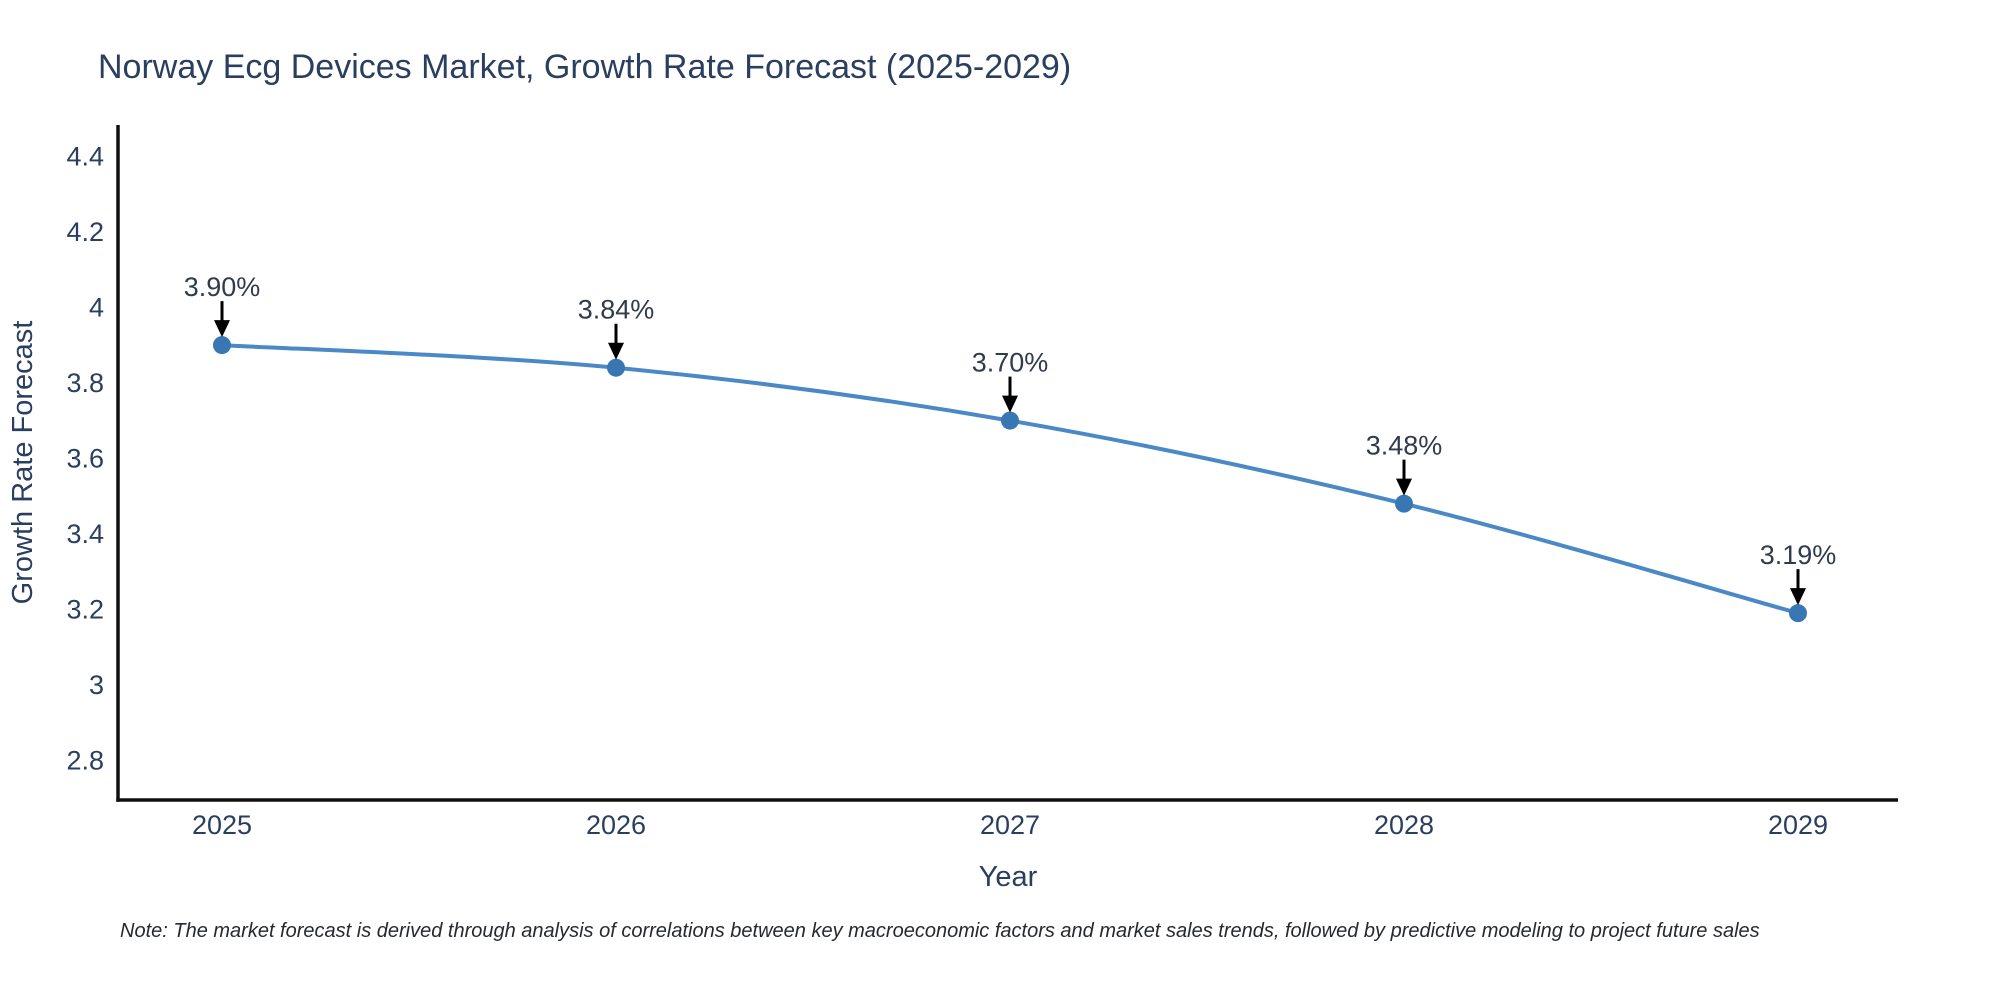  Describe the element at coordinates (1010, 363) in the screenshot. I see `annotation-label: 3.70%` at that location.